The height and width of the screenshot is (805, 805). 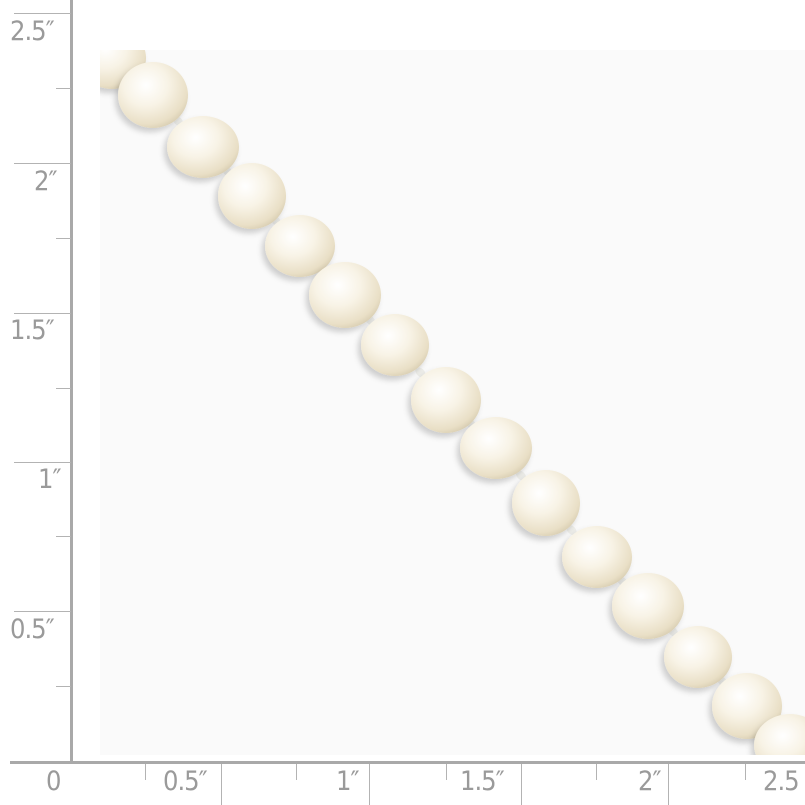 What do you see at coordinates (650, 781) in the screenshot?
I see `ruler-label-h-2: 2″` at bounding box center [650, 781].